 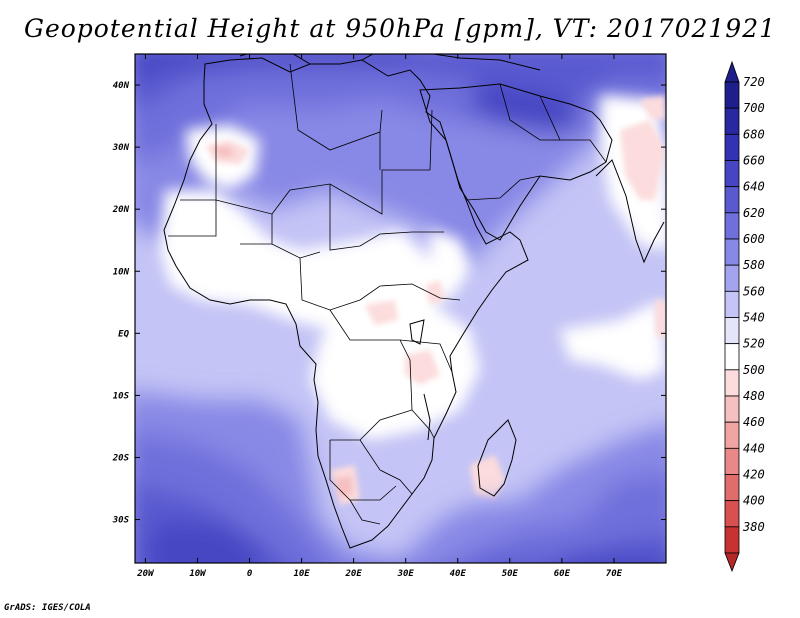 I want to click on lat-label: 20S, so click(x=121, y=458).